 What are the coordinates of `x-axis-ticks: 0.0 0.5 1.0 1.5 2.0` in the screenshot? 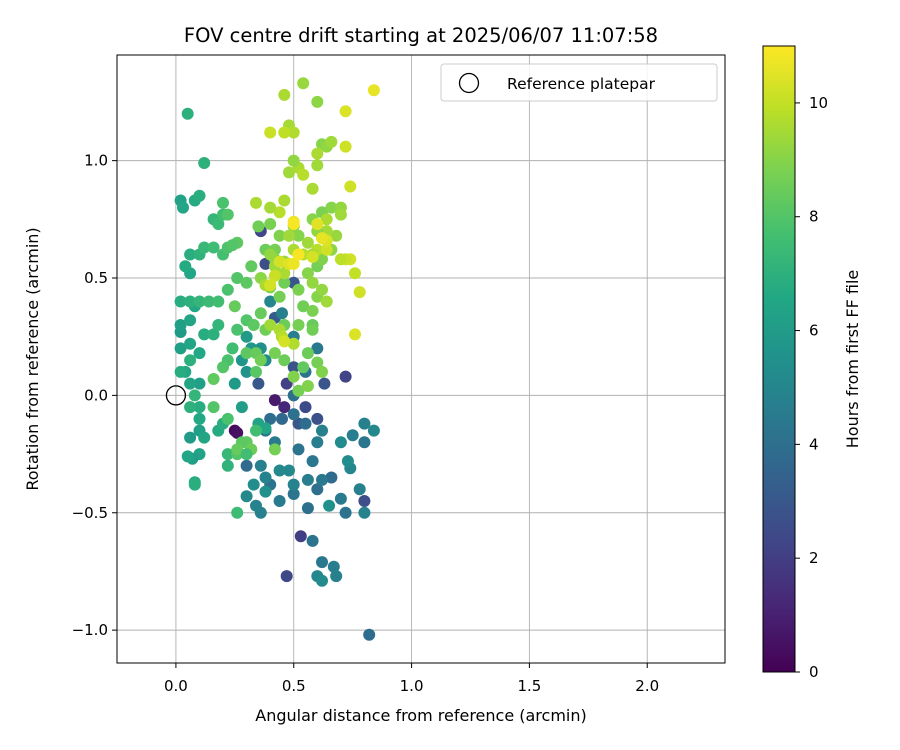 It's located at (411, 679).